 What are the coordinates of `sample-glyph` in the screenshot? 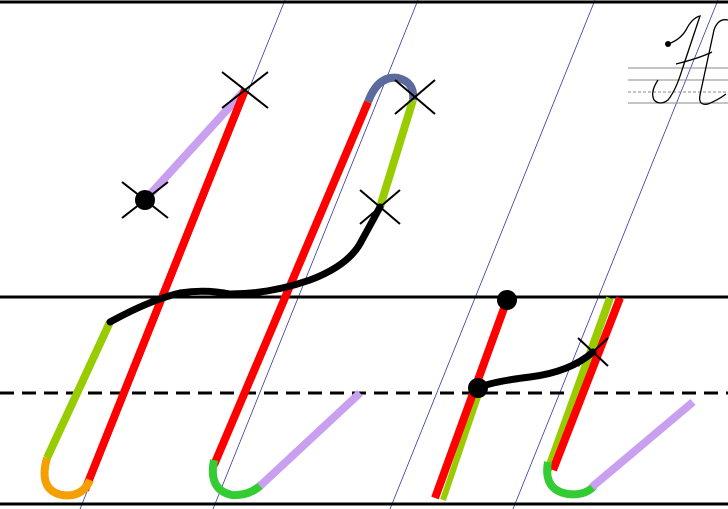 It's located at (690, 60).